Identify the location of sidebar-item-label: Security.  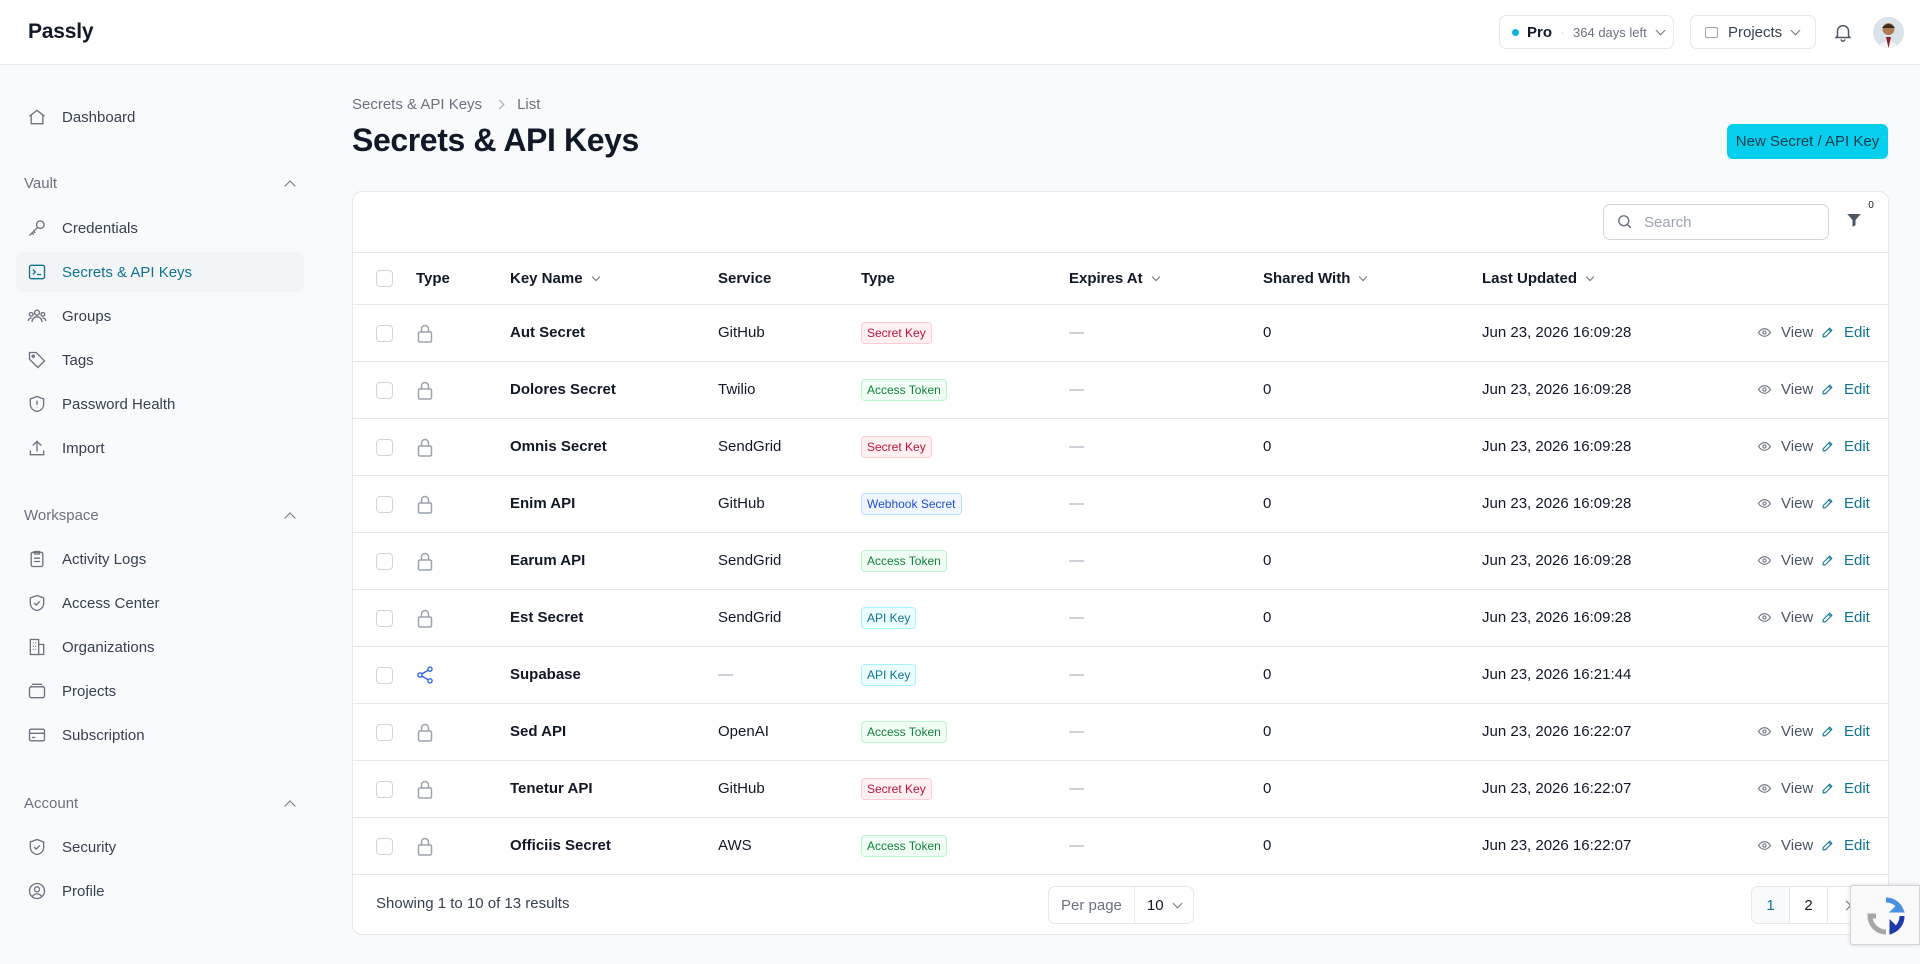
(89, 847).